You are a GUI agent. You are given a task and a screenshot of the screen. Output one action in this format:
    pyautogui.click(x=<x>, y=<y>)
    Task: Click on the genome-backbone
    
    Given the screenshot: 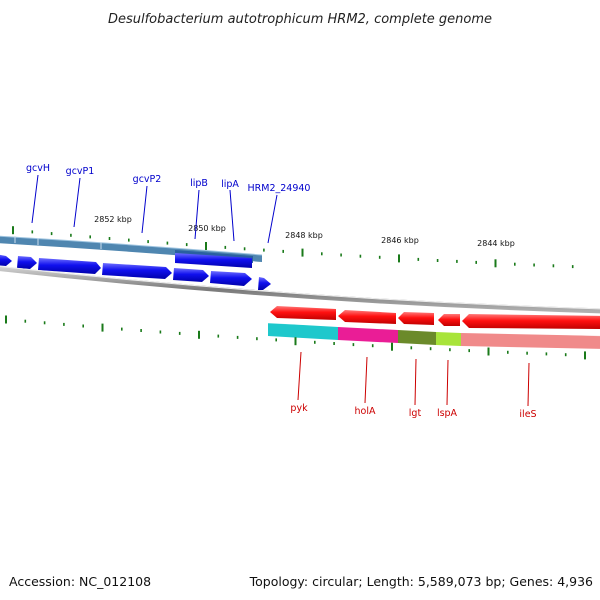 What is the action you would take?
    pyautogui.click(x=300, y=290)
    